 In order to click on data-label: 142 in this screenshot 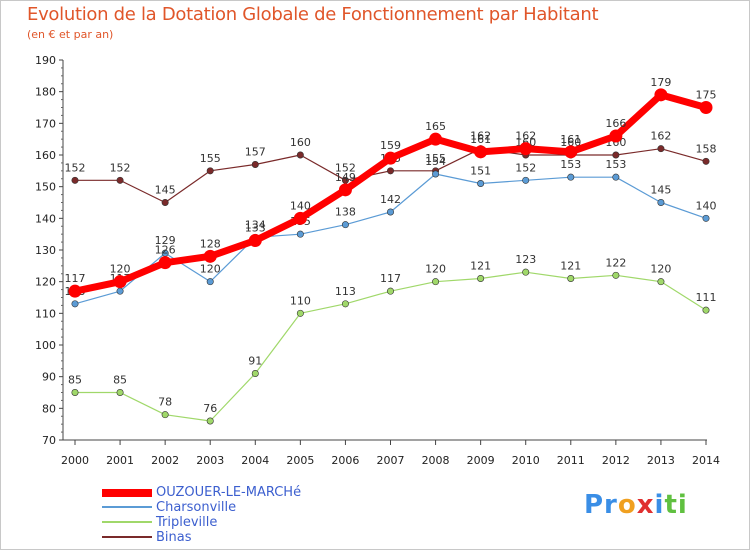, I will do `click(390, 199)`.